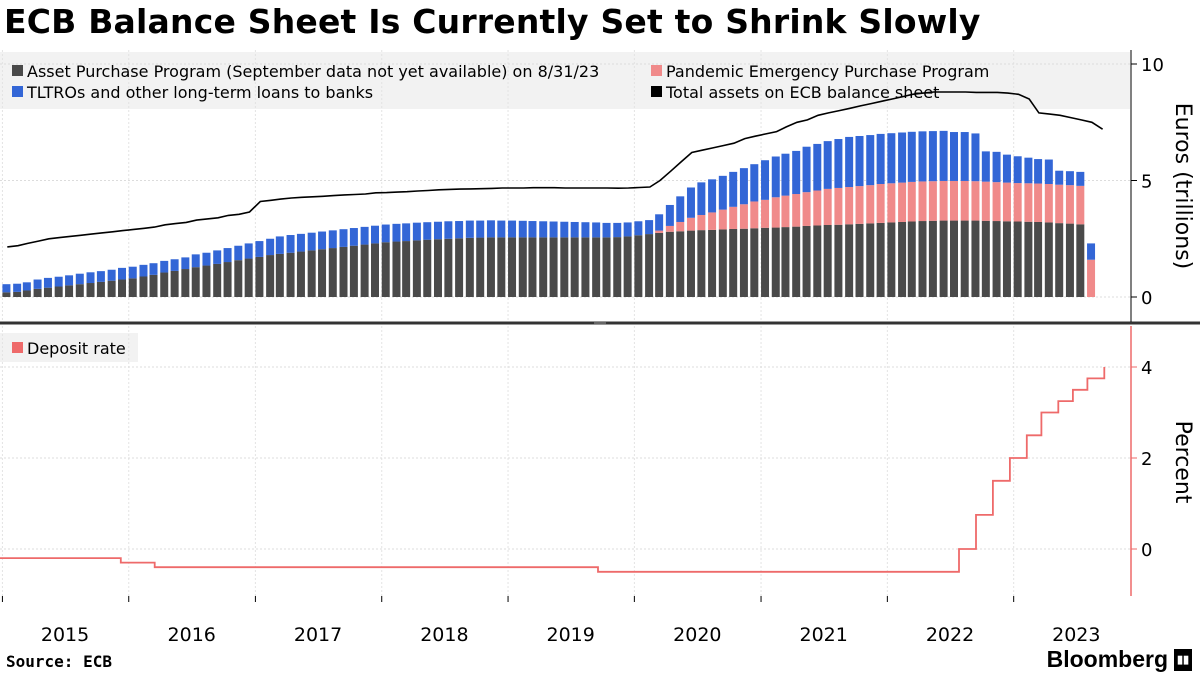 This screenshot has width=1200, height=675. I want to click on bottom-y-tick-label: 4, so click(1146, 368).